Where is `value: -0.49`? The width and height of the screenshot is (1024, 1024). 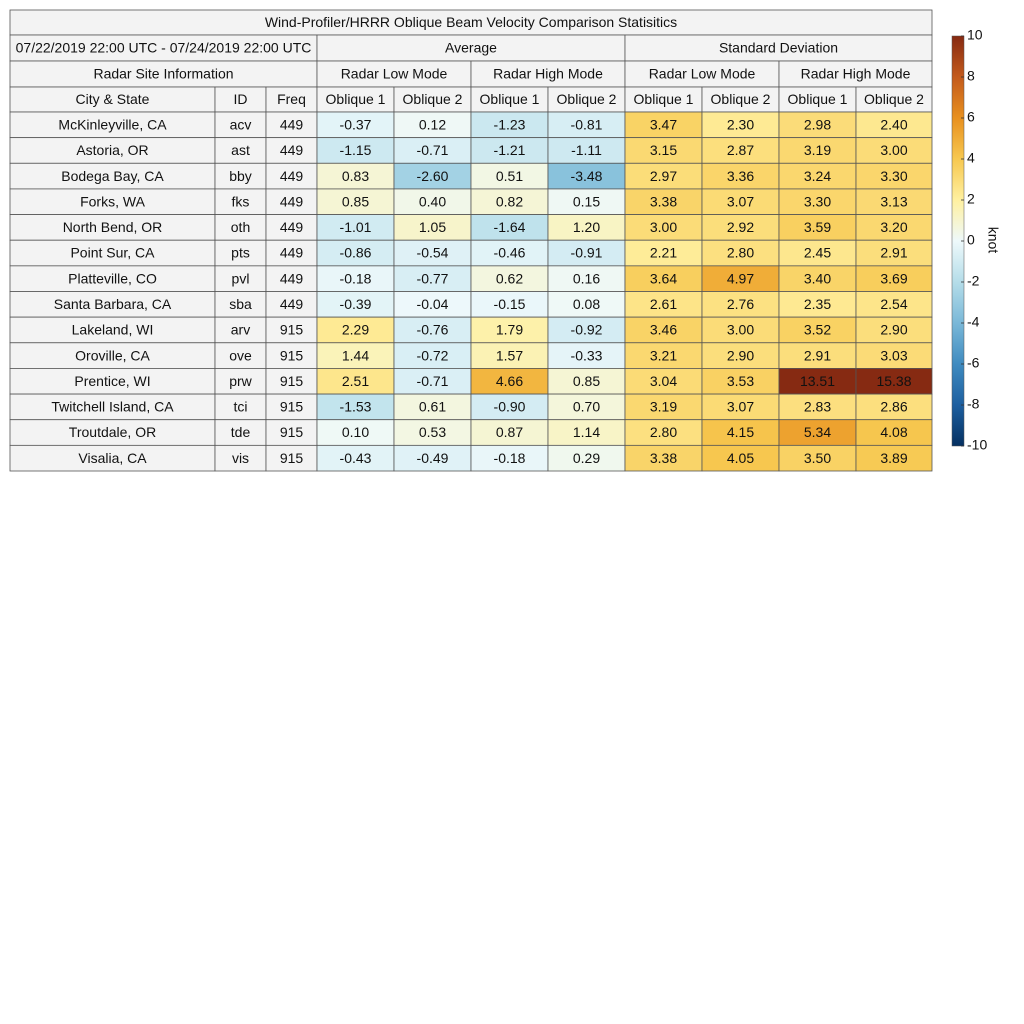
value: -0.49 is located at coordinates (433, 458).